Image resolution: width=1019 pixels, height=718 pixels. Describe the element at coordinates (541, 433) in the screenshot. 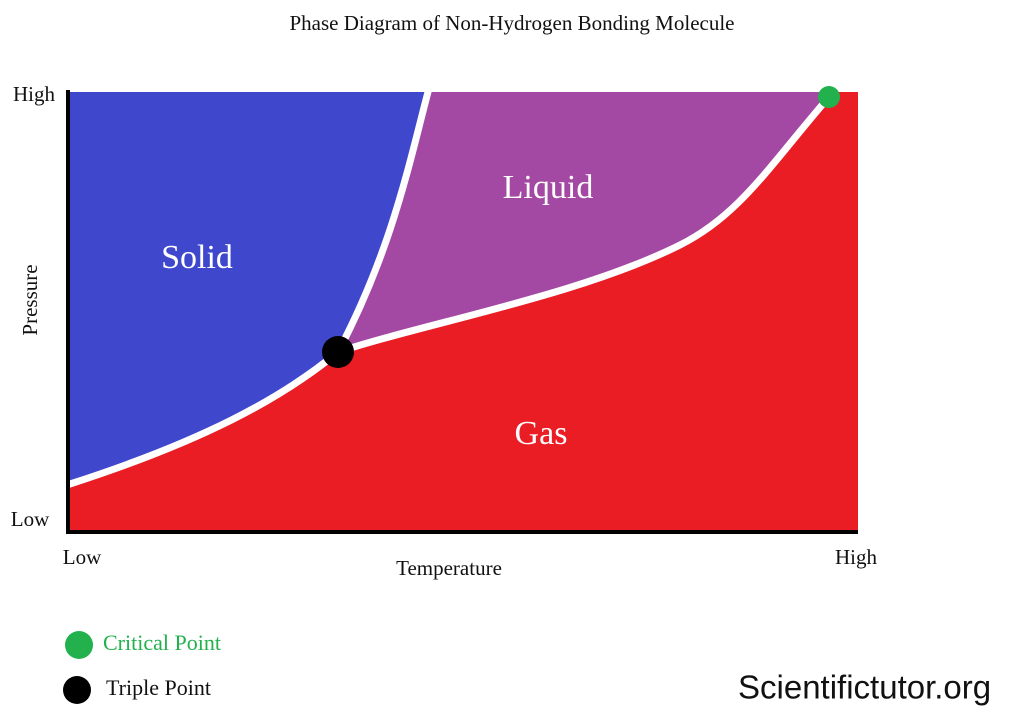

I see `region-label: Gas` at that location.